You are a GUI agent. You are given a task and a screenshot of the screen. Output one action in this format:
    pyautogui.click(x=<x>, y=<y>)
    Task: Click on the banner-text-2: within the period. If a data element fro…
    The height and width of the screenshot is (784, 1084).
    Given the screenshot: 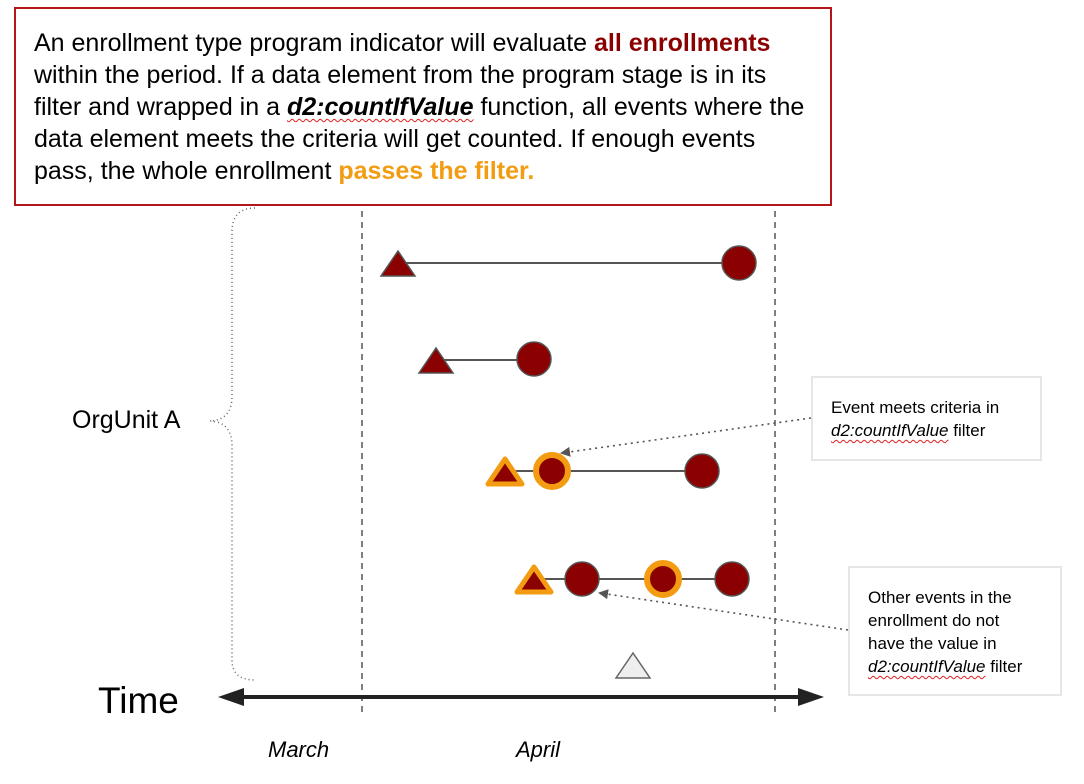 What is the action you would take?
    pyautogui.click(x=400, y=91)
    